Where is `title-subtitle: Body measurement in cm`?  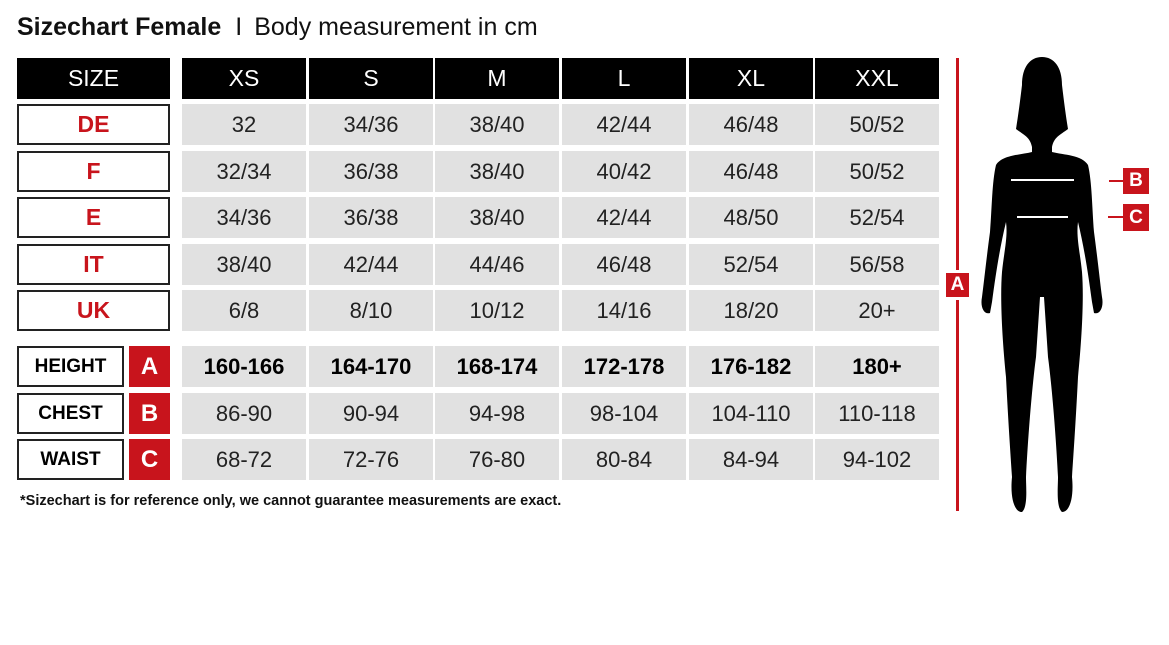
title-subtitle: Body measurement in cm is located at coordinates (396, 27).